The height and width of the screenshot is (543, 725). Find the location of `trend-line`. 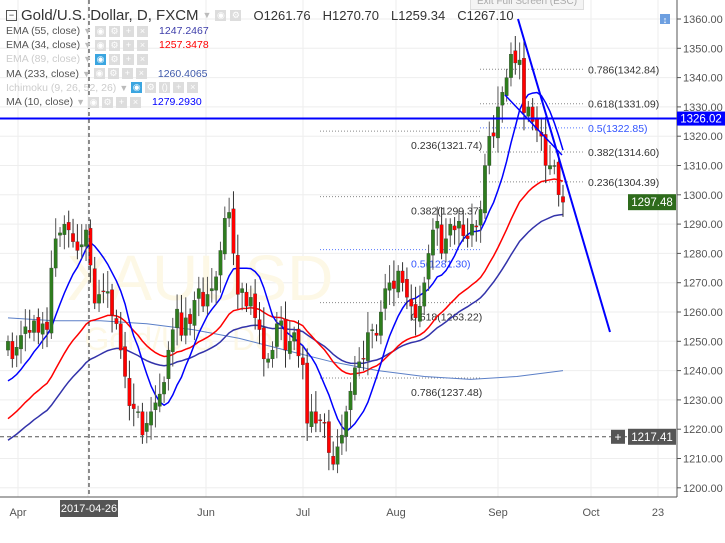

trend-line is located at coordinates (533, 125).